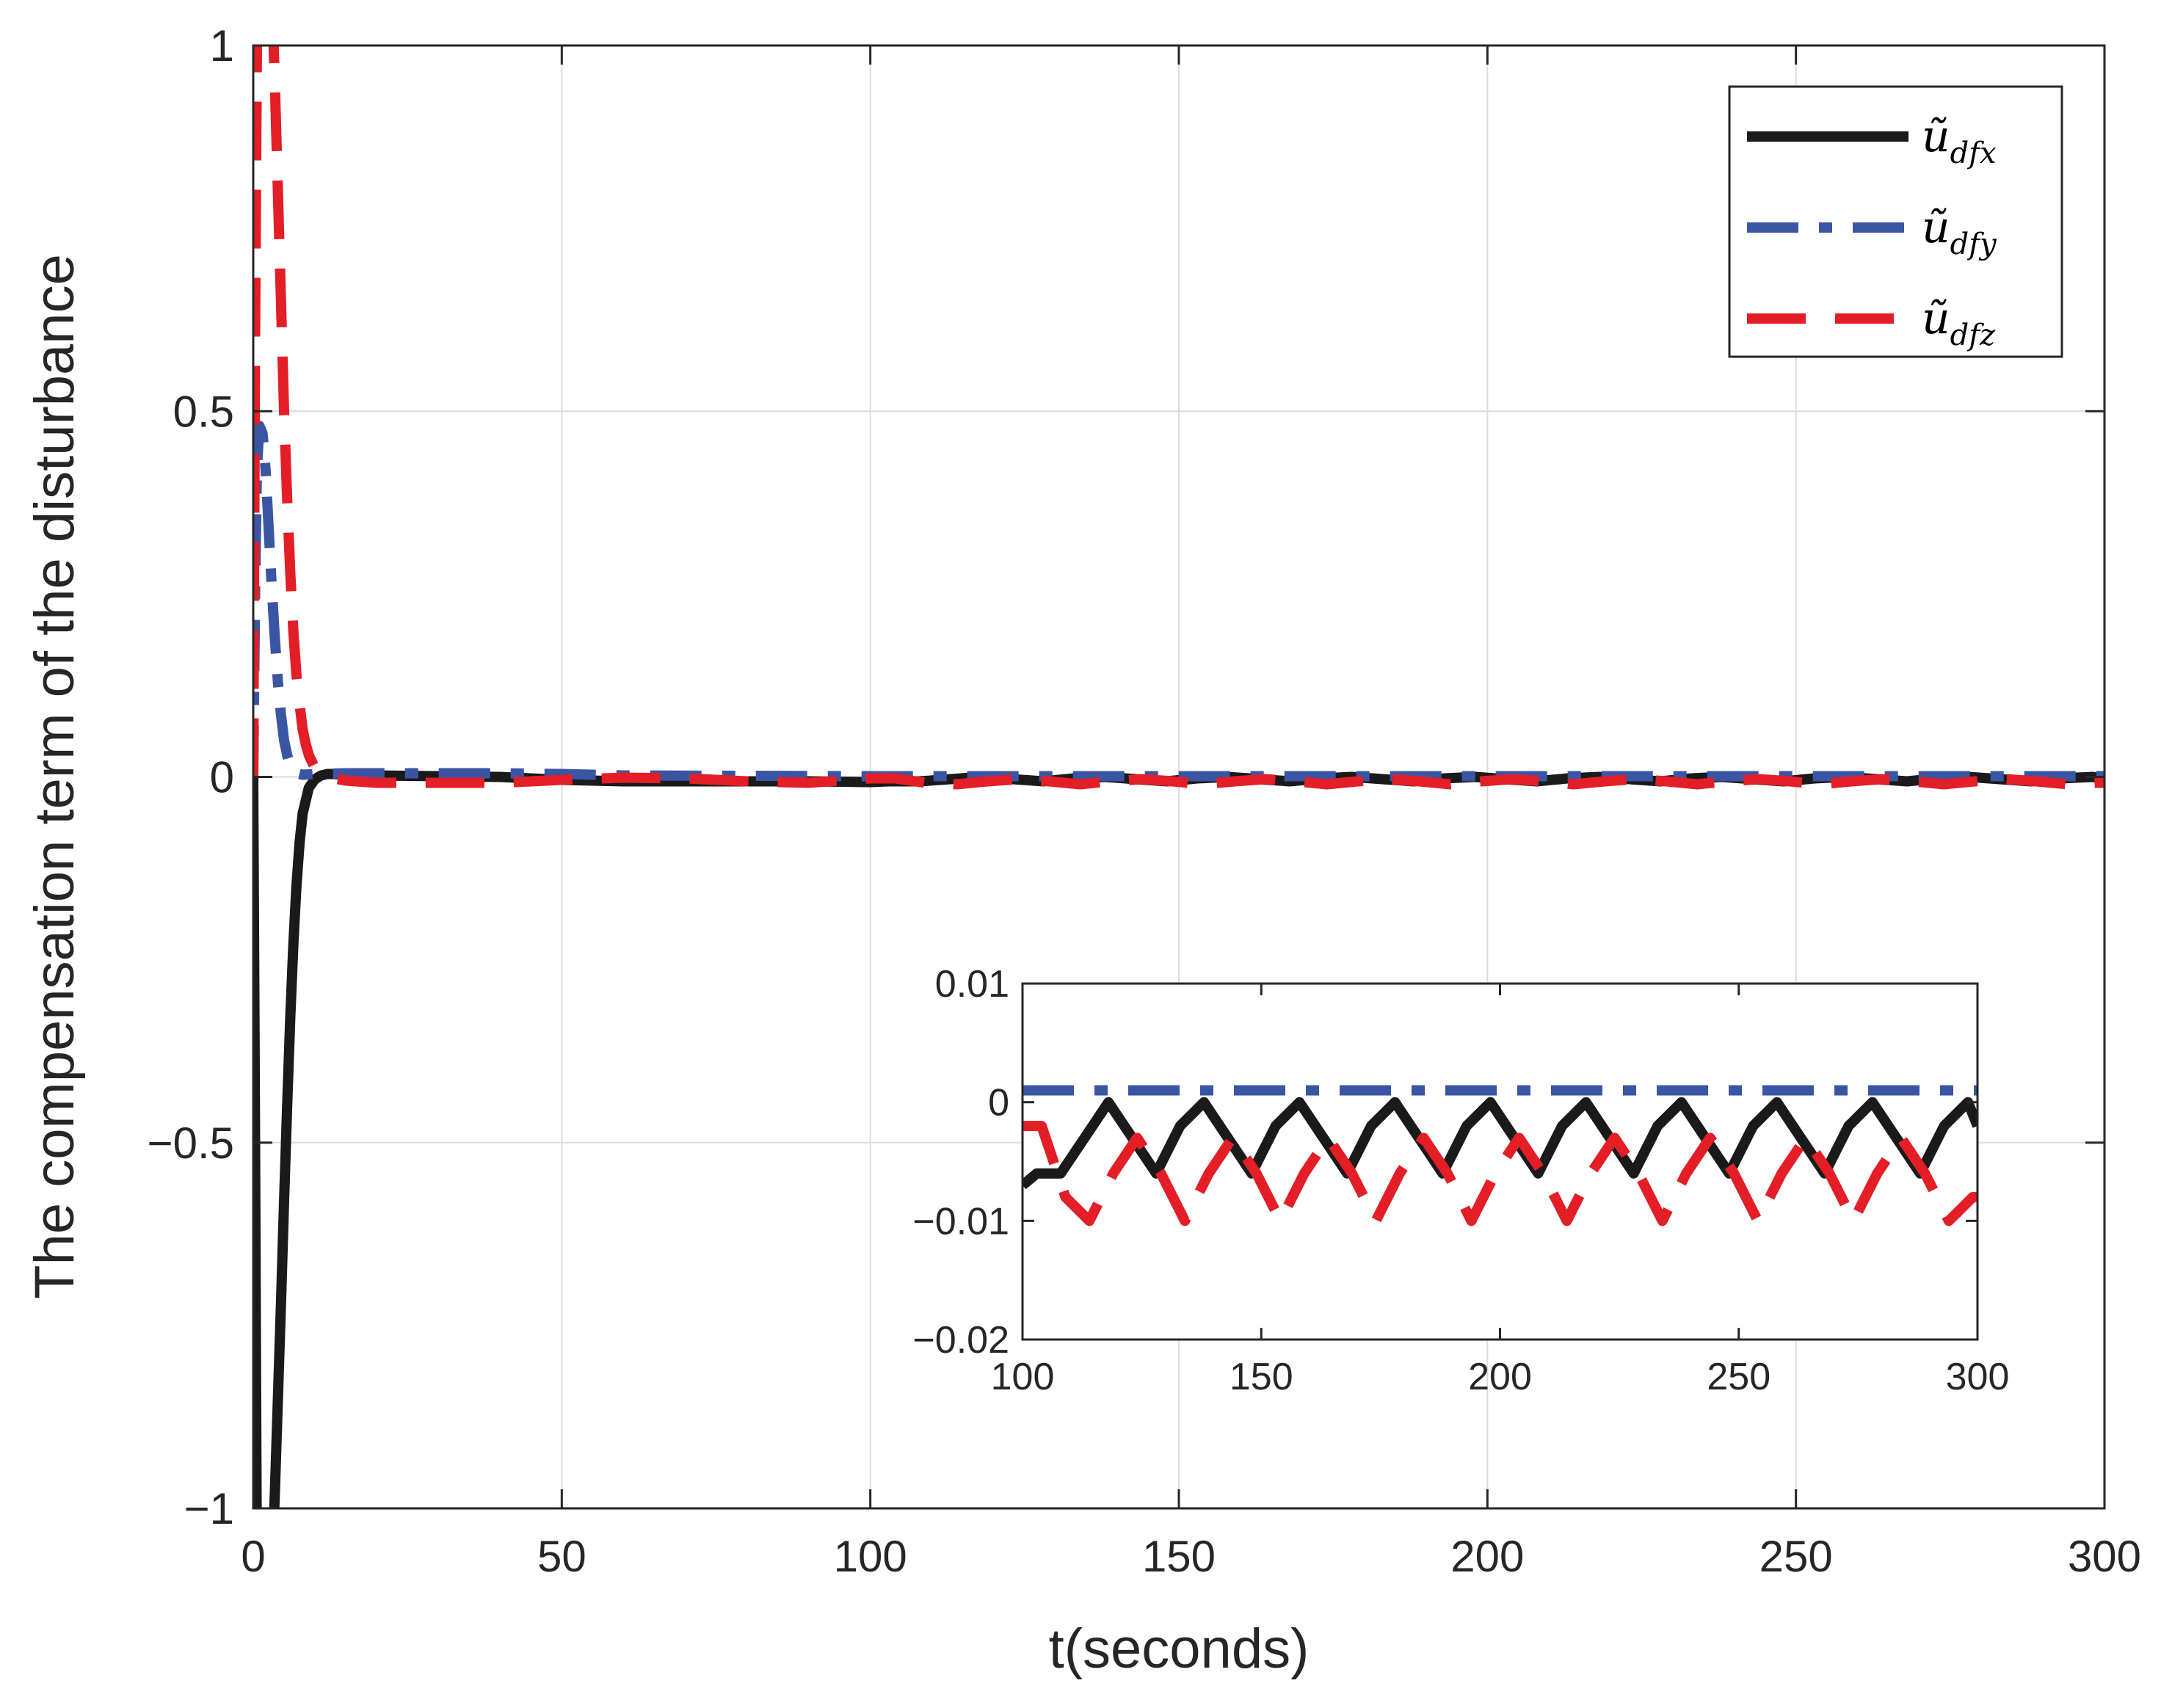 The height and width of the screenshot is (1708, 2161). Describe the element at coordinates (222, 777) in the screenshot. I see `main-y-tick-label: 0` at that location.